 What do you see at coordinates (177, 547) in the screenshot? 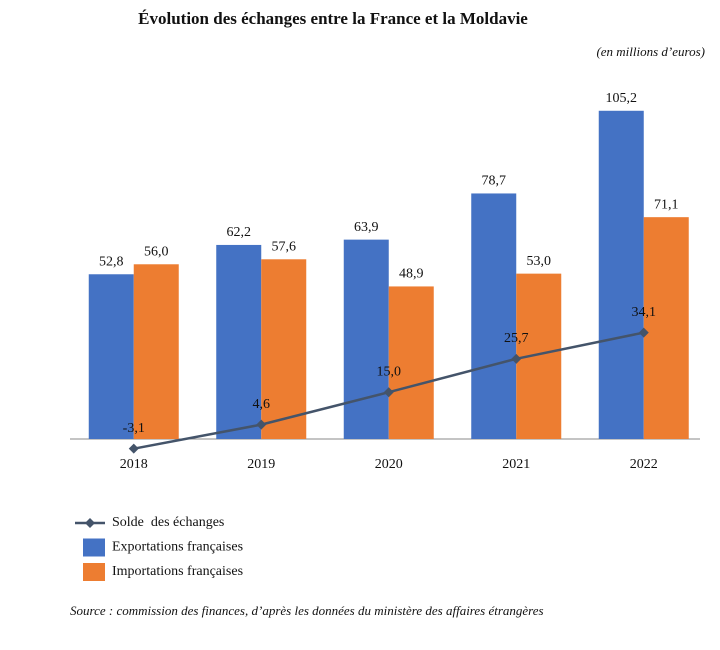
I see `legend-label: Exportations françaises` at bounding box center [177, 547].